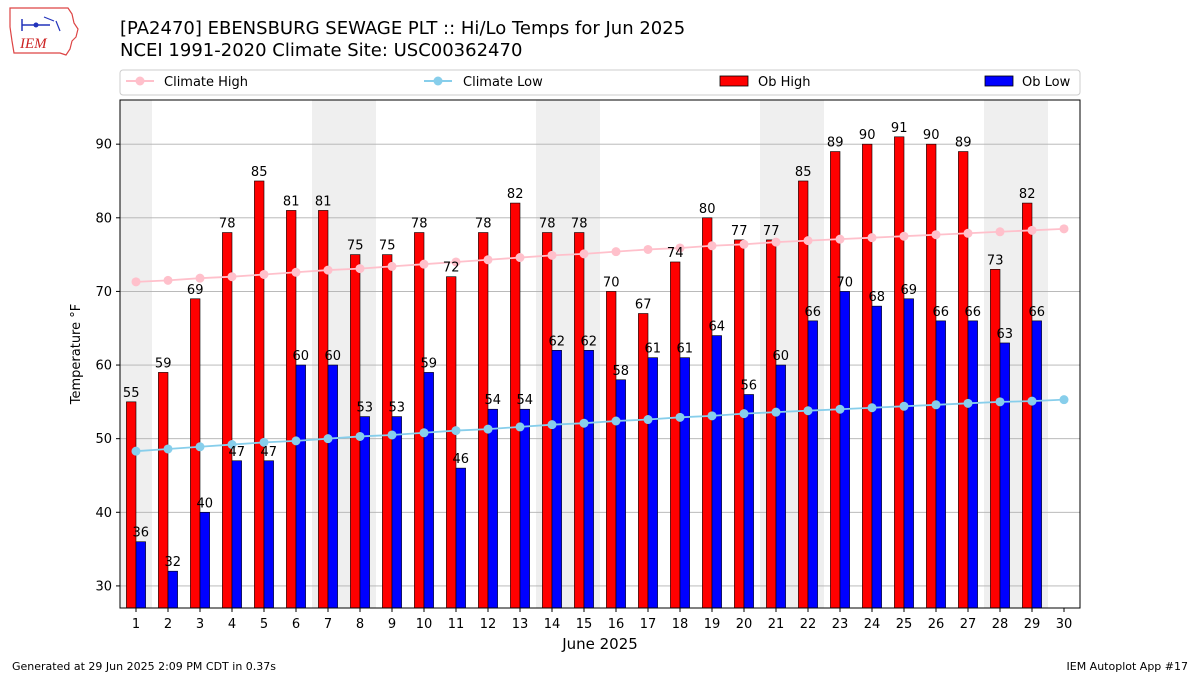  What do you see at coordinates (103, 145) in the screenshot?
I see `y-tick-label: 90` at bounding box center [103, 145].